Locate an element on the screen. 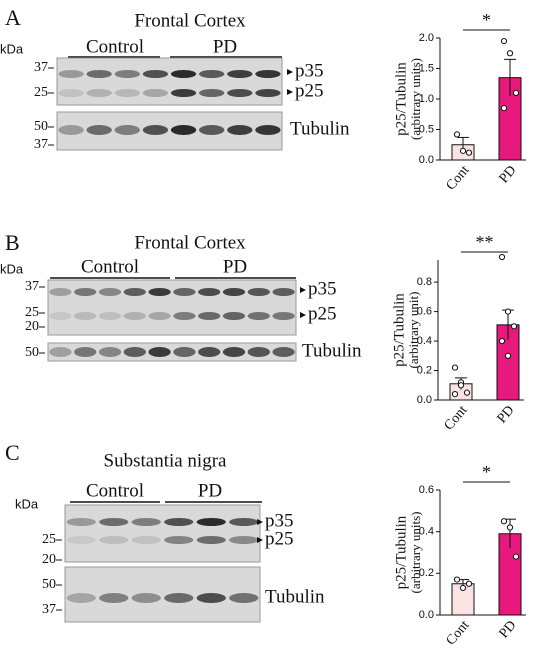  blot is located at coordinates (169, 81).